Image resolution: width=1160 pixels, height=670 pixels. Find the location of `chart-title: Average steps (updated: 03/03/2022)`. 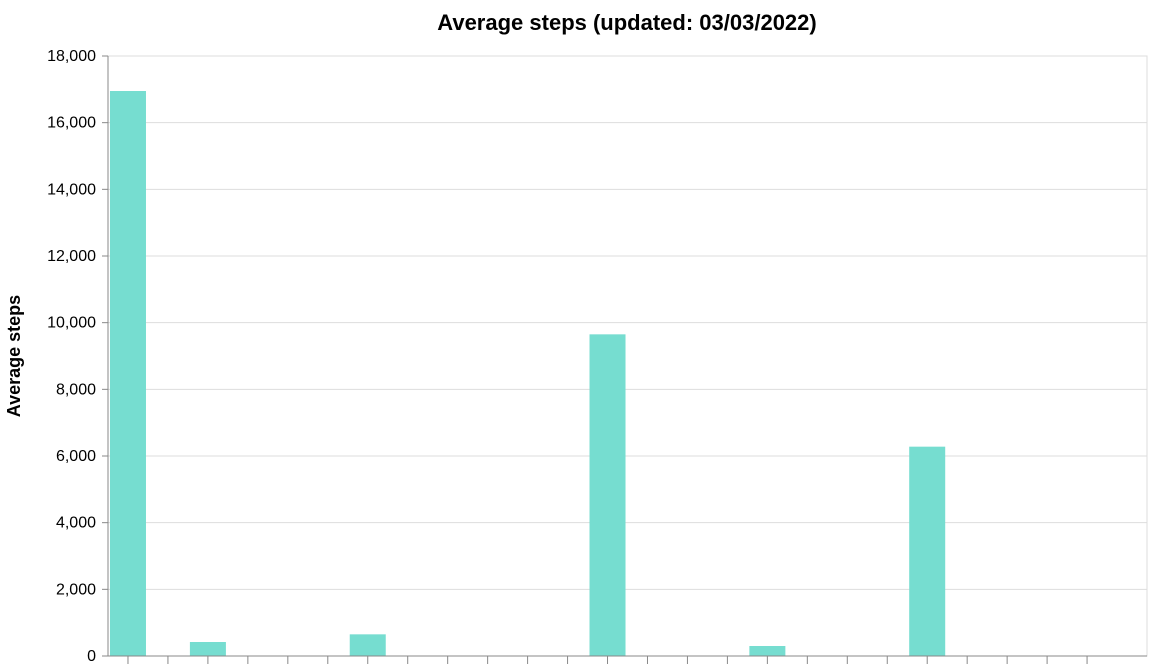

chart-title: Average steps (updated: 03/03/2022) is located at coordinates (626, 22).